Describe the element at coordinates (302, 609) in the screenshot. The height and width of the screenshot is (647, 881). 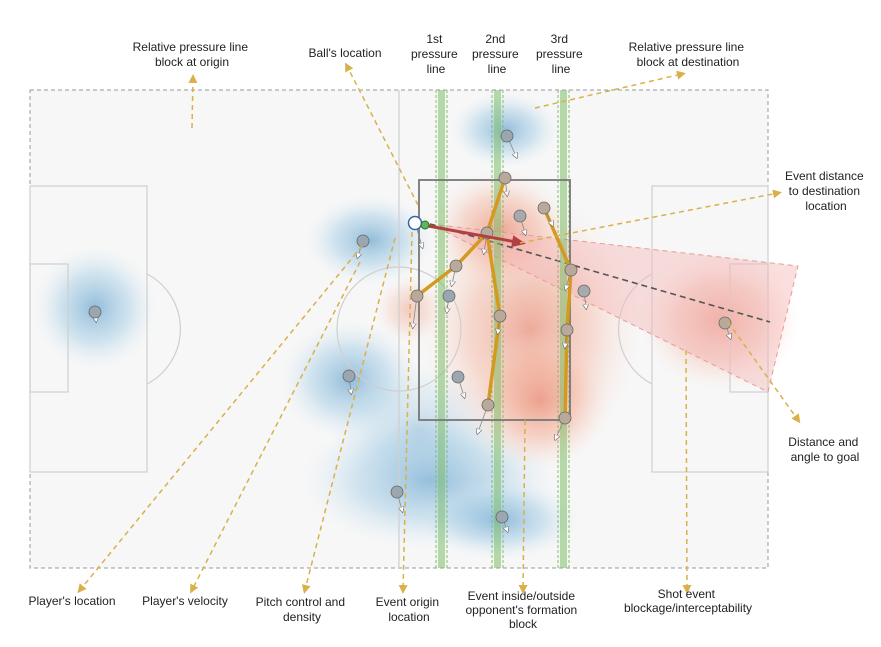
I see `label-pitch-control: Pitch control and density` at that location.